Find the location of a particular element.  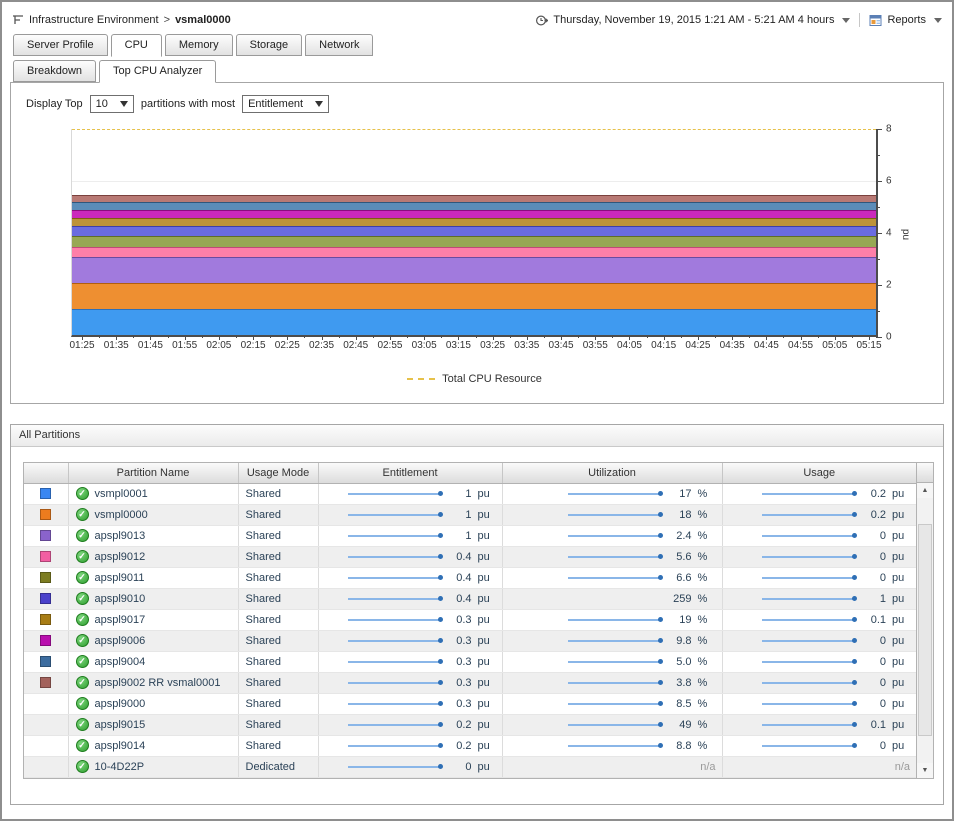

table-row-apspl9015: ✓ apspl9015 Shared 0.2 pu 49% 0.1 pu is located at coordinates (470, 725).